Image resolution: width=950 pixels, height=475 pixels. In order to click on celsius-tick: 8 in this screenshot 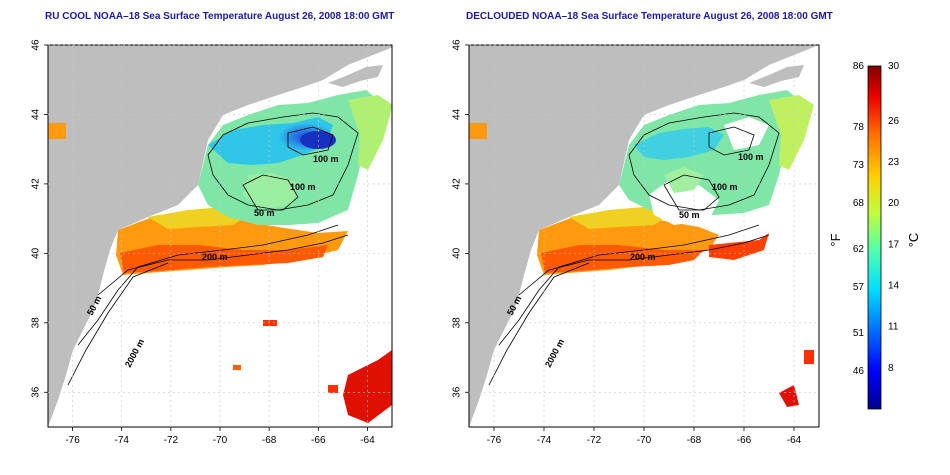, I will do `click(891, 368)`.